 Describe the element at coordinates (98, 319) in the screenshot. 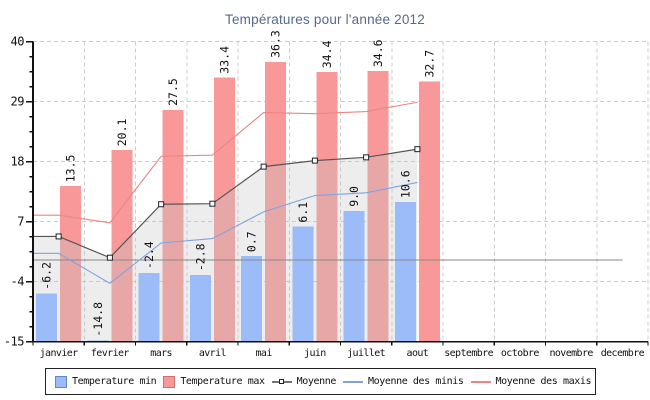

I see `value-label-min-fevrier: -14.8` at that location.